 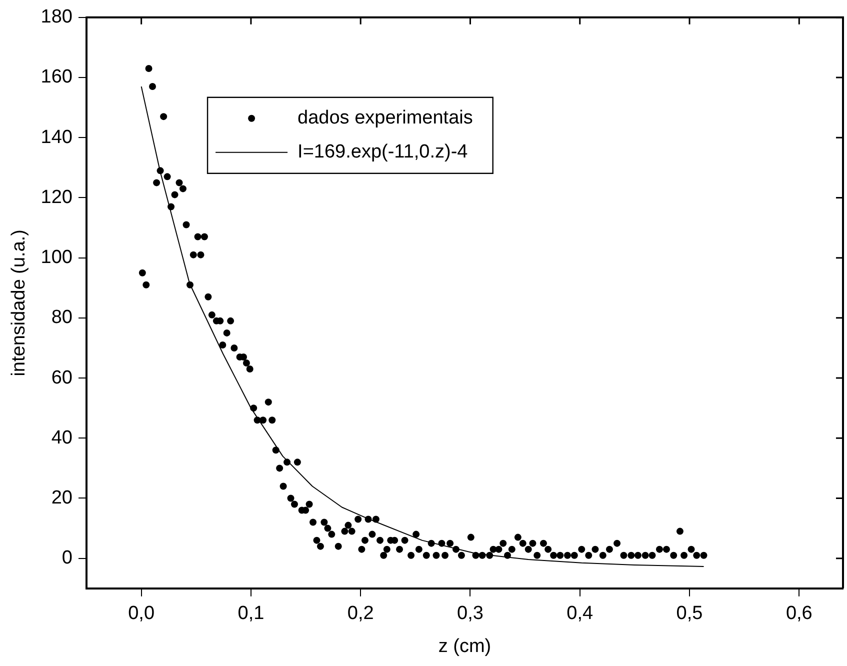 What do you see at coordinates (465, 646) in the screenshot?
I see `x-axis-title: z (cm)` at bounding box center [465, 646].